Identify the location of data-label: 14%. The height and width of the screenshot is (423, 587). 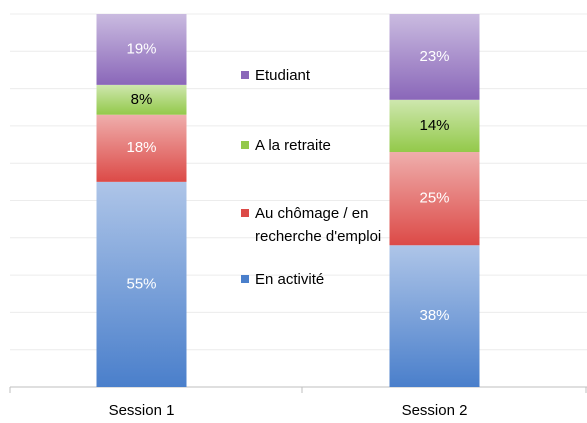
(434, 125).